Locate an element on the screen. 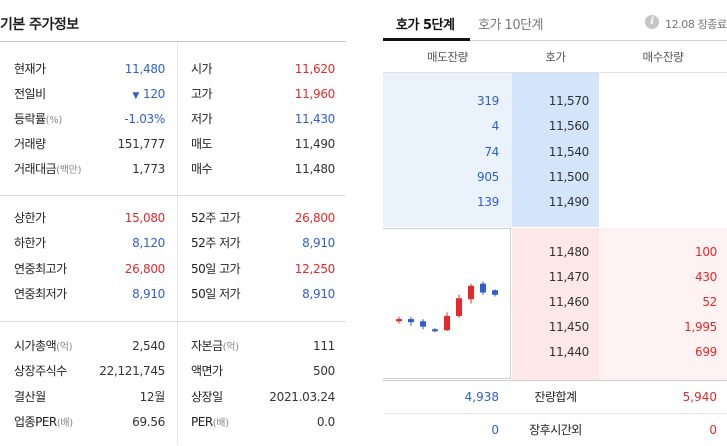 This screenshot has height=446, width=727. tab-orderbook-10: 호가 10단계 is located at coordinates (511, 25).